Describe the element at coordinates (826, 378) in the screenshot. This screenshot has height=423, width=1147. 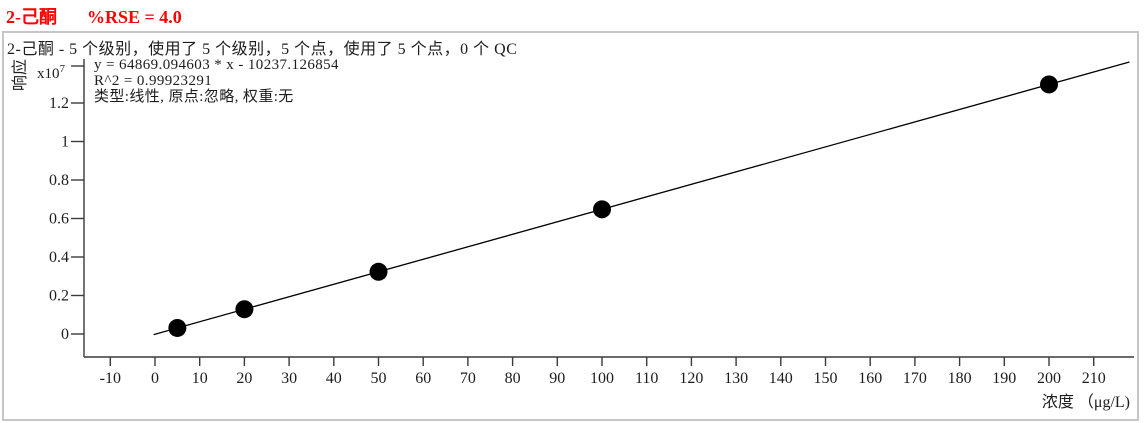
I see `x-tick-label: 150` at that location.